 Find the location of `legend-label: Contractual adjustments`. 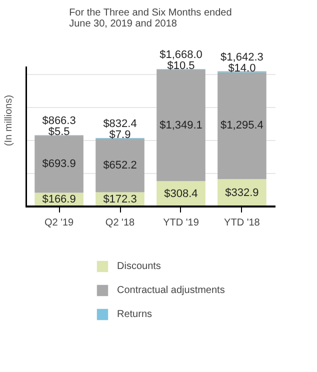

legend-label: Contractual adjustments is located at coordinates (171, 290).